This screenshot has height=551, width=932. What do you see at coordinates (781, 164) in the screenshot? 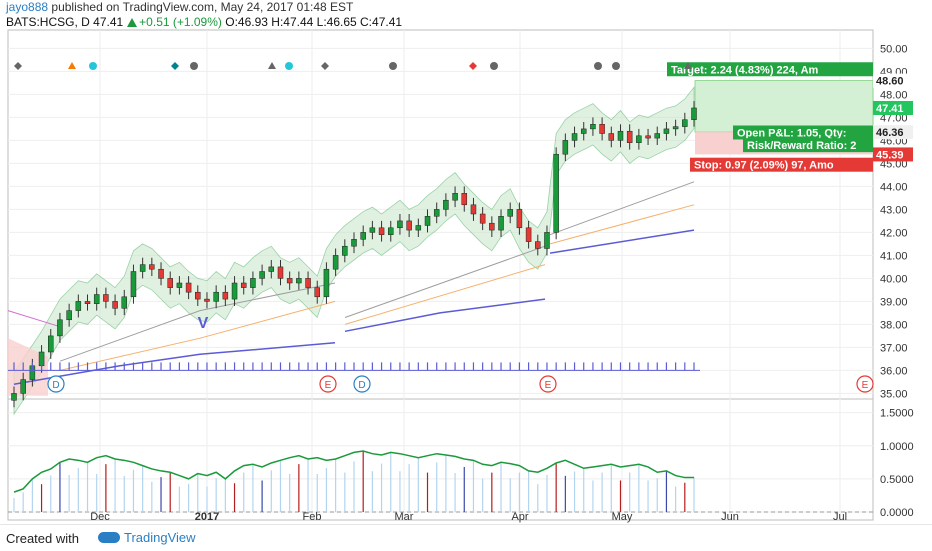
I see `stop-label-bg` at bounding box center [781, 164].